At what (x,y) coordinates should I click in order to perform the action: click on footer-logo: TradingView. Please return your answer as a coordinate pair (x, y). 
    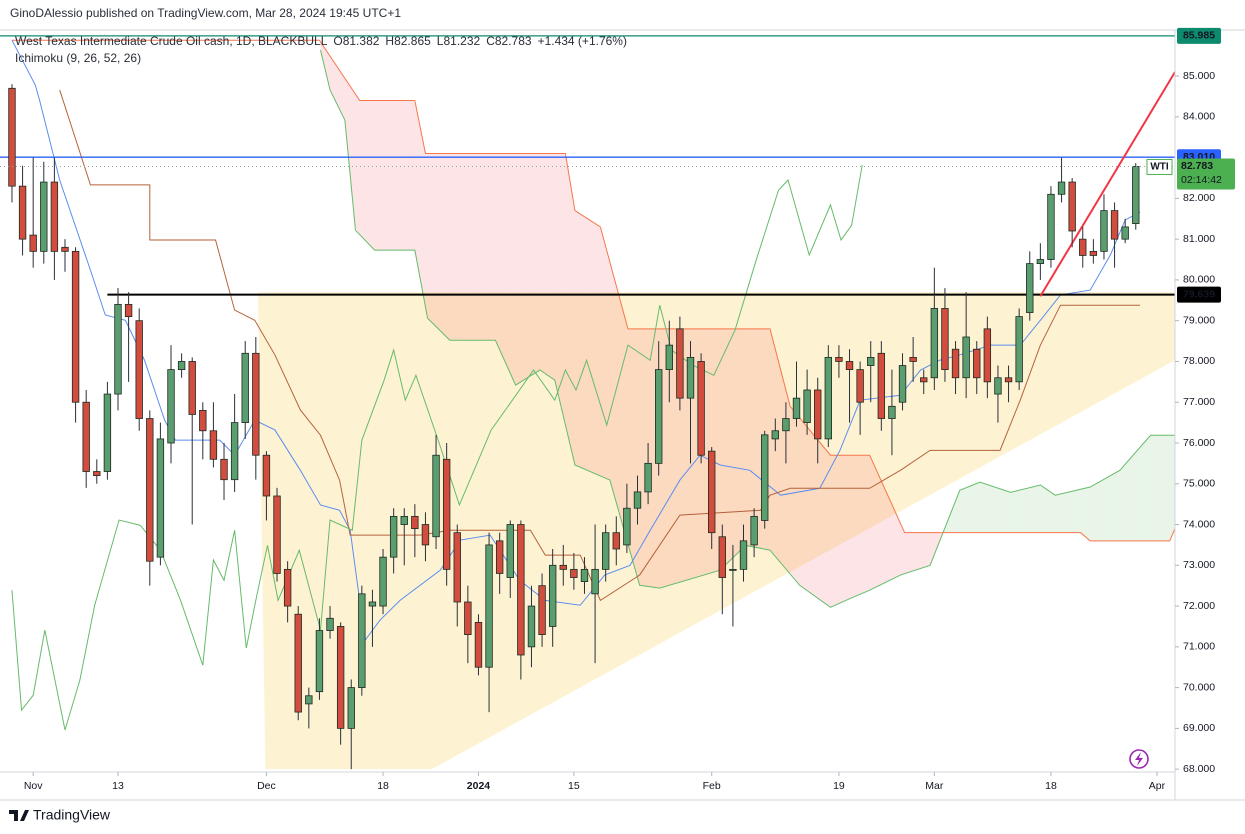
    Looking at the image, I should click on (60, 815).